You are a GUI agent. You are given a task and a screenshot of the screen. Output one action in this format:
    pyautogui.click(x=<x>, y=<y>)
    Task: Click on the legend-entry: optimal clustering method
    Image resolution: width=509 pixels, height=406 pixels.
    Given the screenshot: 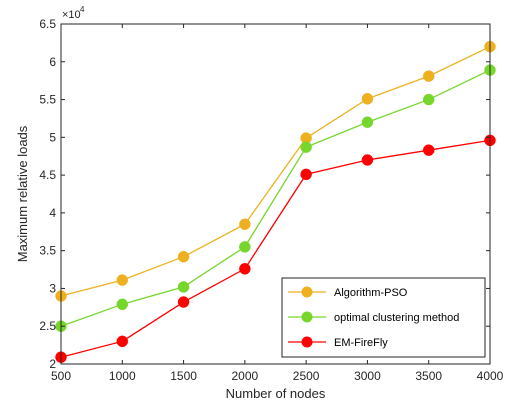 What is the action you would take?
    pyautogui.click(x=373, y=317)
    